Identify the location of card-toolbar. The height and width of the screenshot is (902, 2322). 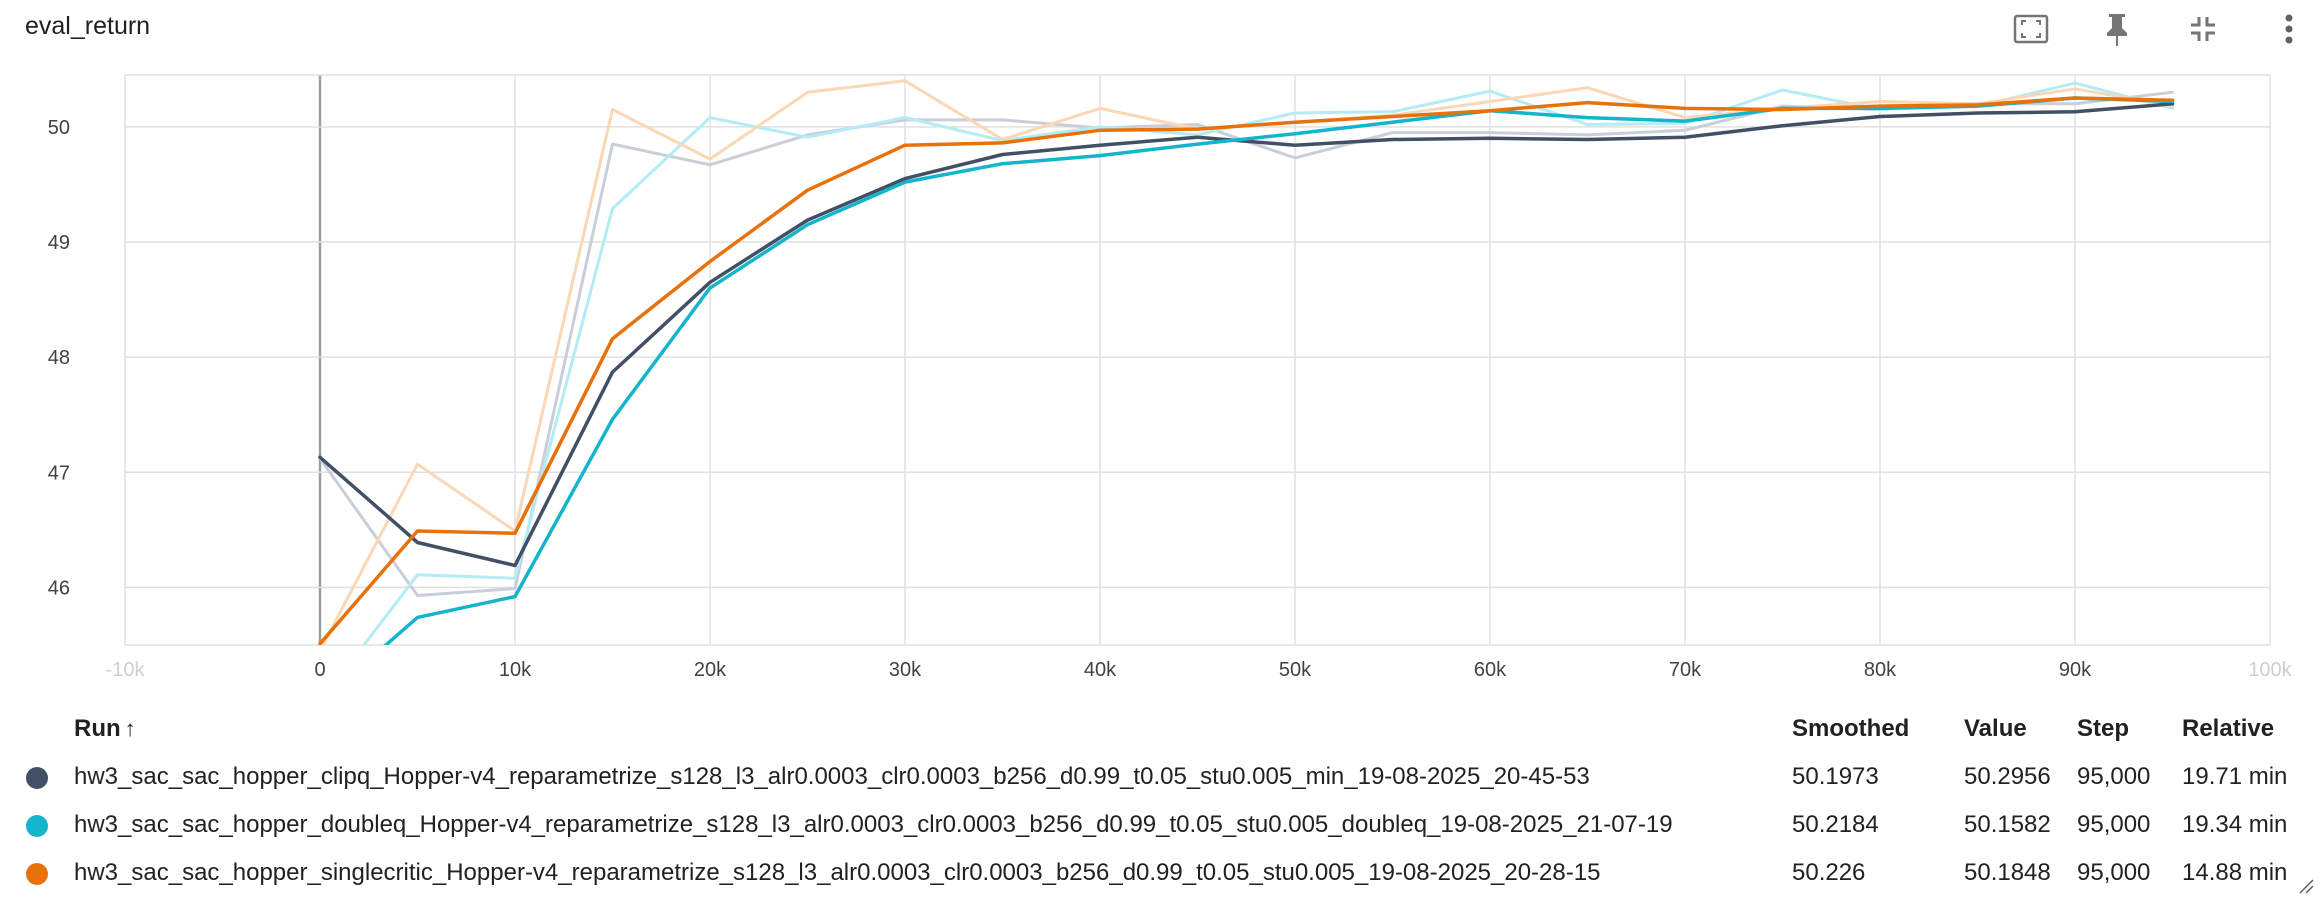
(2160, 29).